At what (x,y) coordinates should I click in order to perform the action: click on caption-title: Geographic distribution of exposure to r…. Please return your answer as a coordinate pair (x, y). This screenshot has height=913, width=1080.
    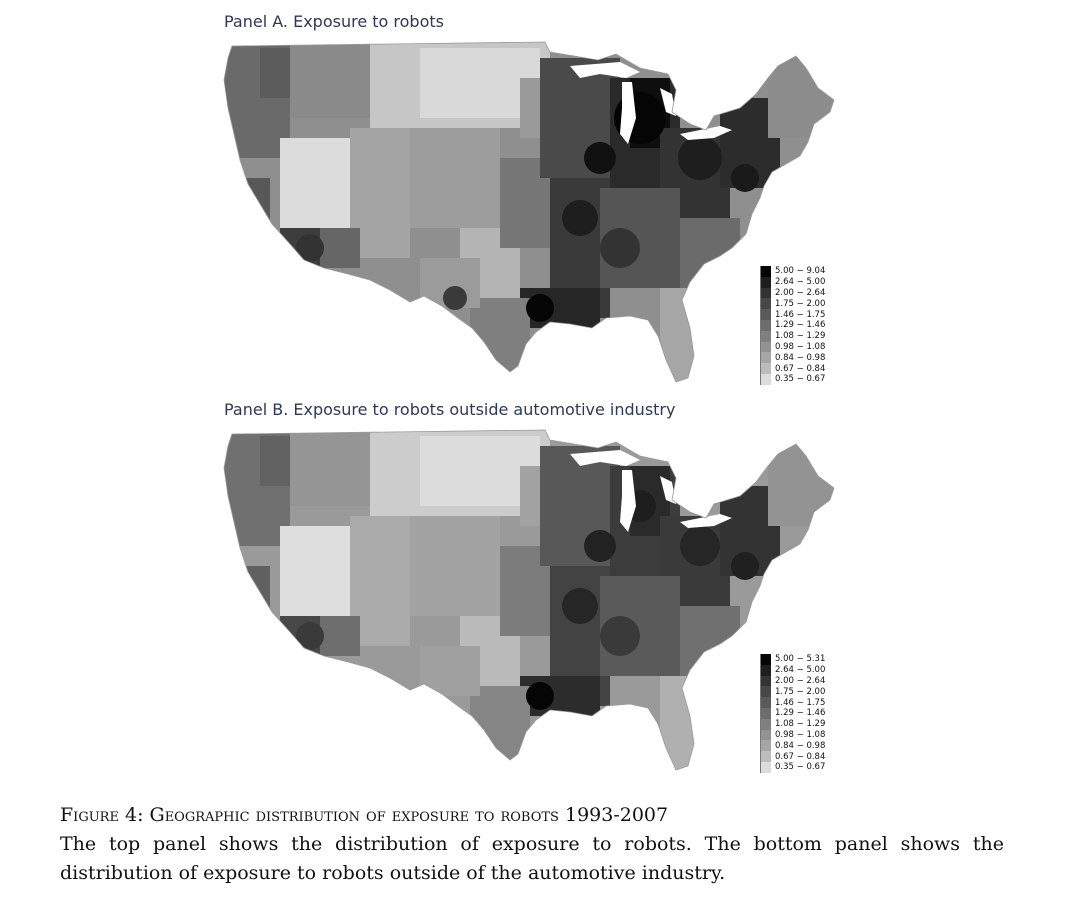
    Looking at the image, I should click on (409, 815).